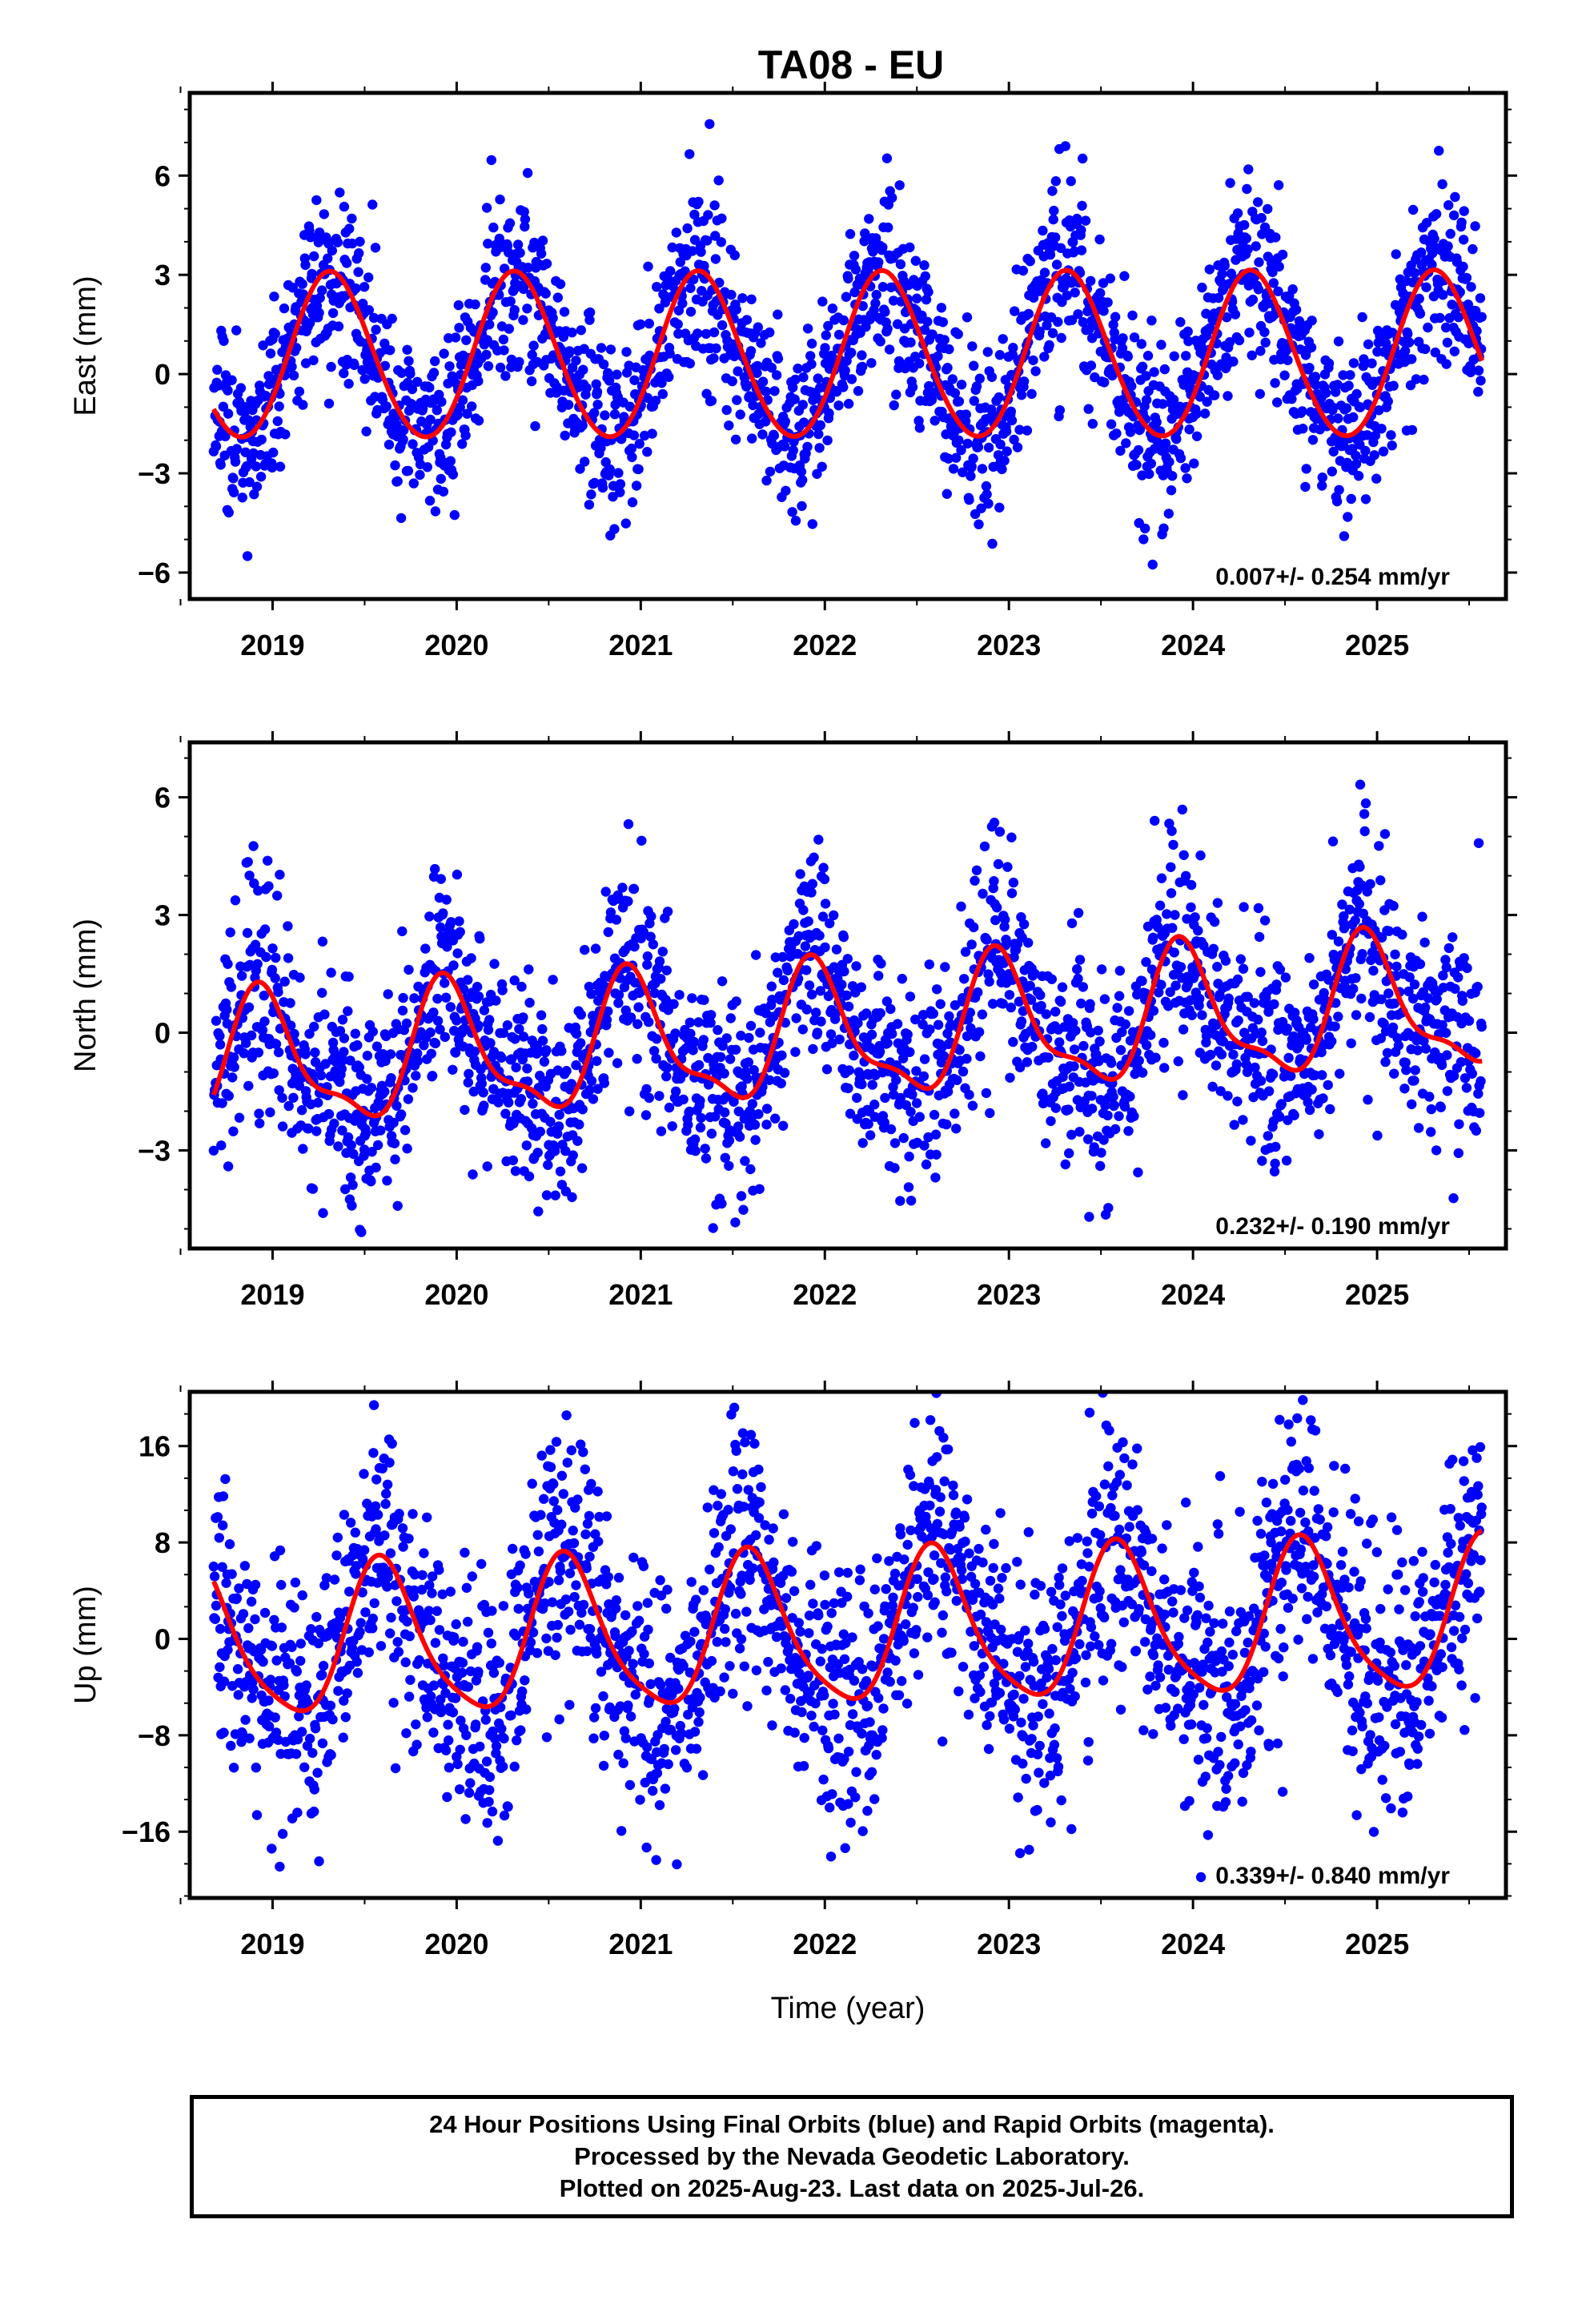 The height and width of the screenshot is (2324, 1582). Describe the element at coordinates (1009, 1294) in the screenshot. I see `x-tick-label: 2023` at that location.